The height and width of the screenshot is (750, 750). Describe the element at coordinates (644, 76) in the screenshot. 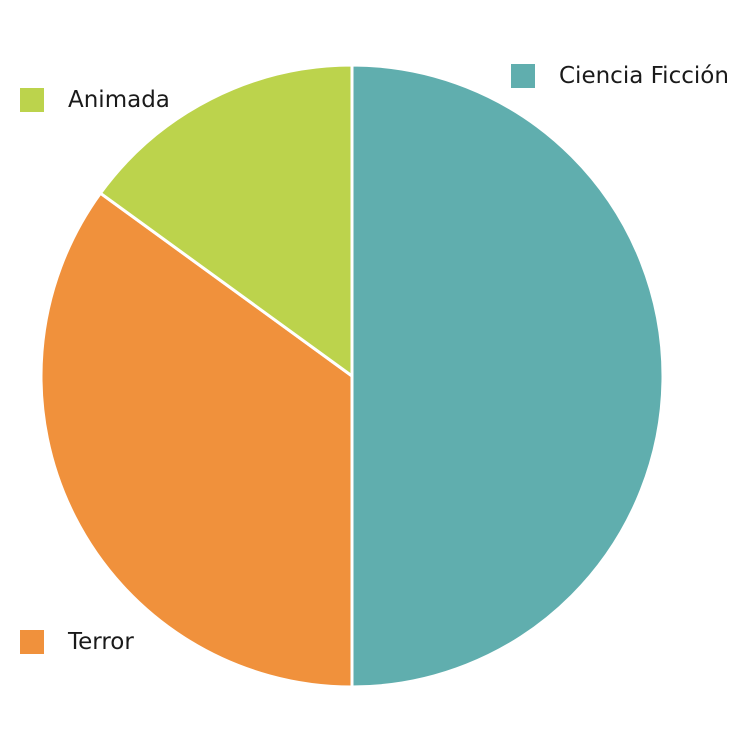

I see `legend-label-ciencia-ficcion: Ciencia Ficción` at that location.